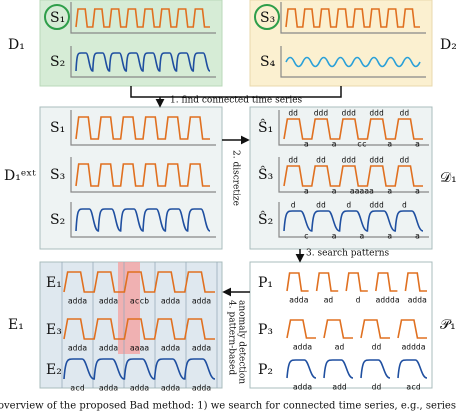 The width and height of the screenshot is (474, 412). Describe the element at coordinates (57, 220) in the screenshot. I see `series-label: S₂` at that location.